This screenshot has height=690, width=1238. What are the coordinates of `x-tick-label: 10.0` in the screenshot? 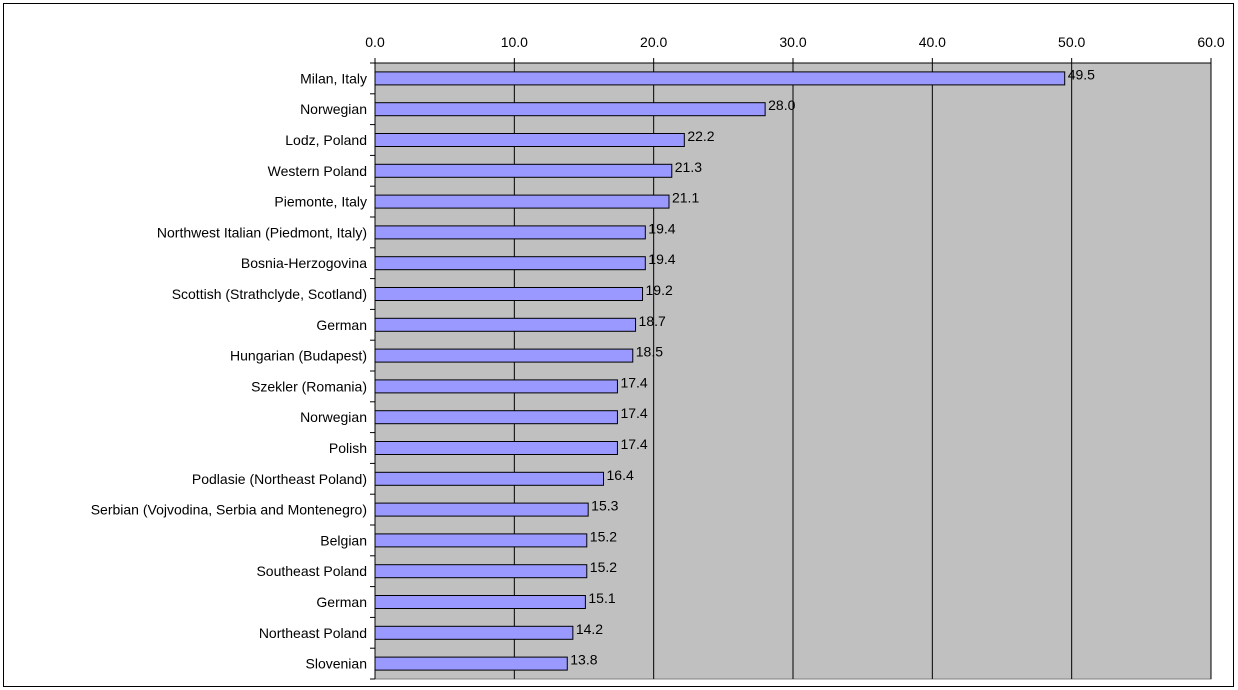 It's located at (514, 42).